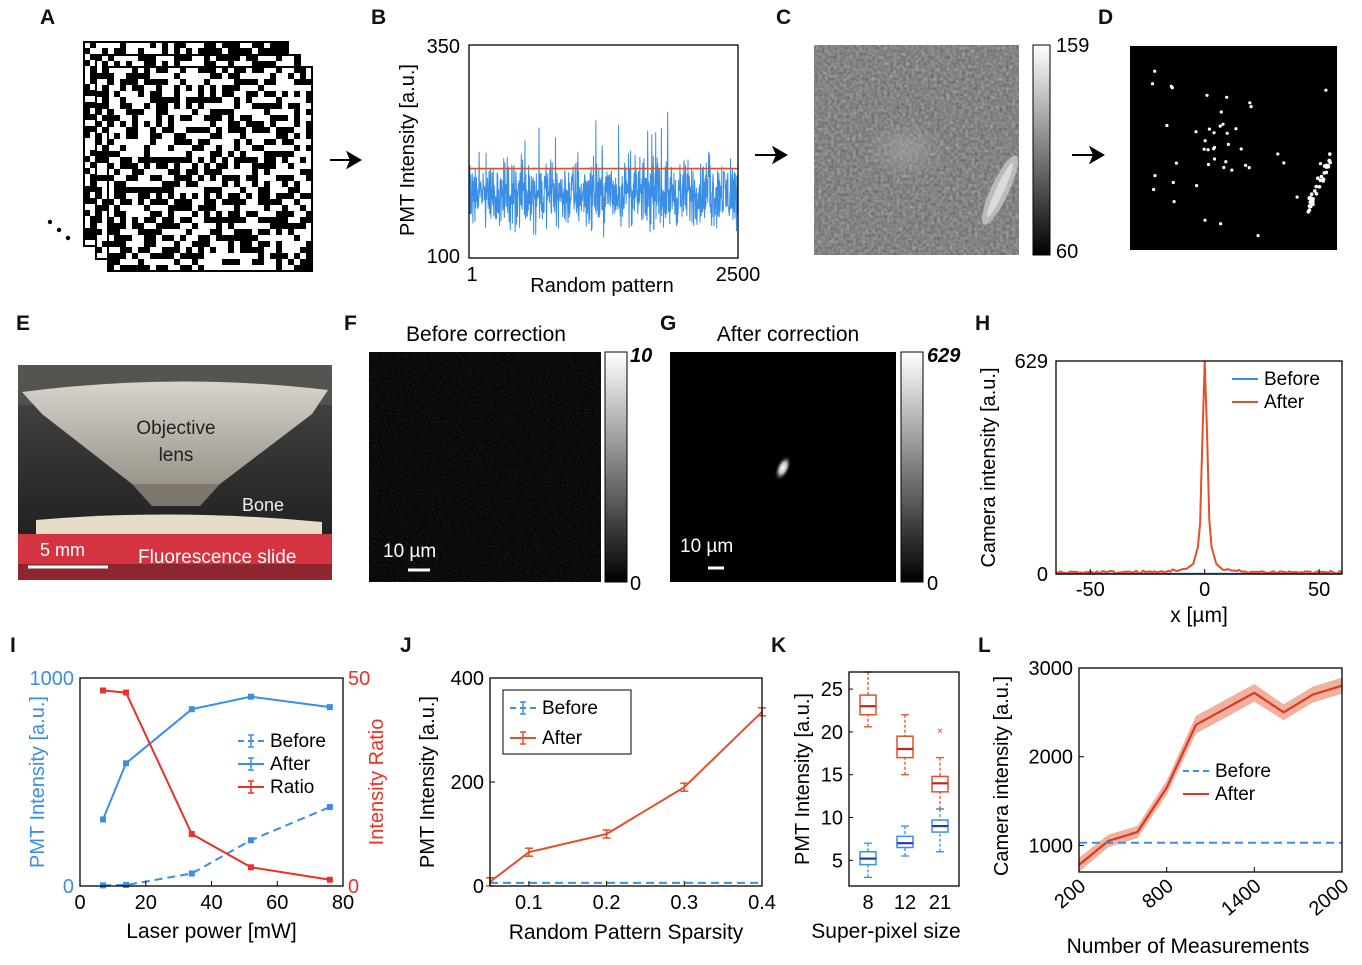 Image resolution: width=1362 pixels, height=965 pixels. What do you see at coordinates (603, 174) in the screenshot?
I see `pmt-signal-line` at bounding box center [603, 174].